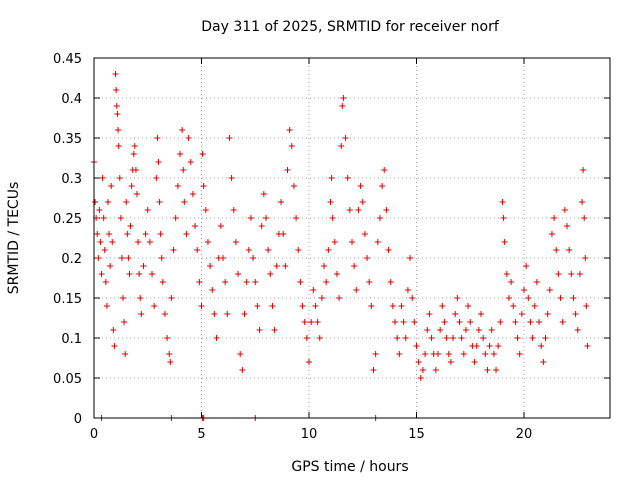 The width and height of the screenshot is (640, 480). I want to click on y-tick-label: 0.15, so click(67, 299).